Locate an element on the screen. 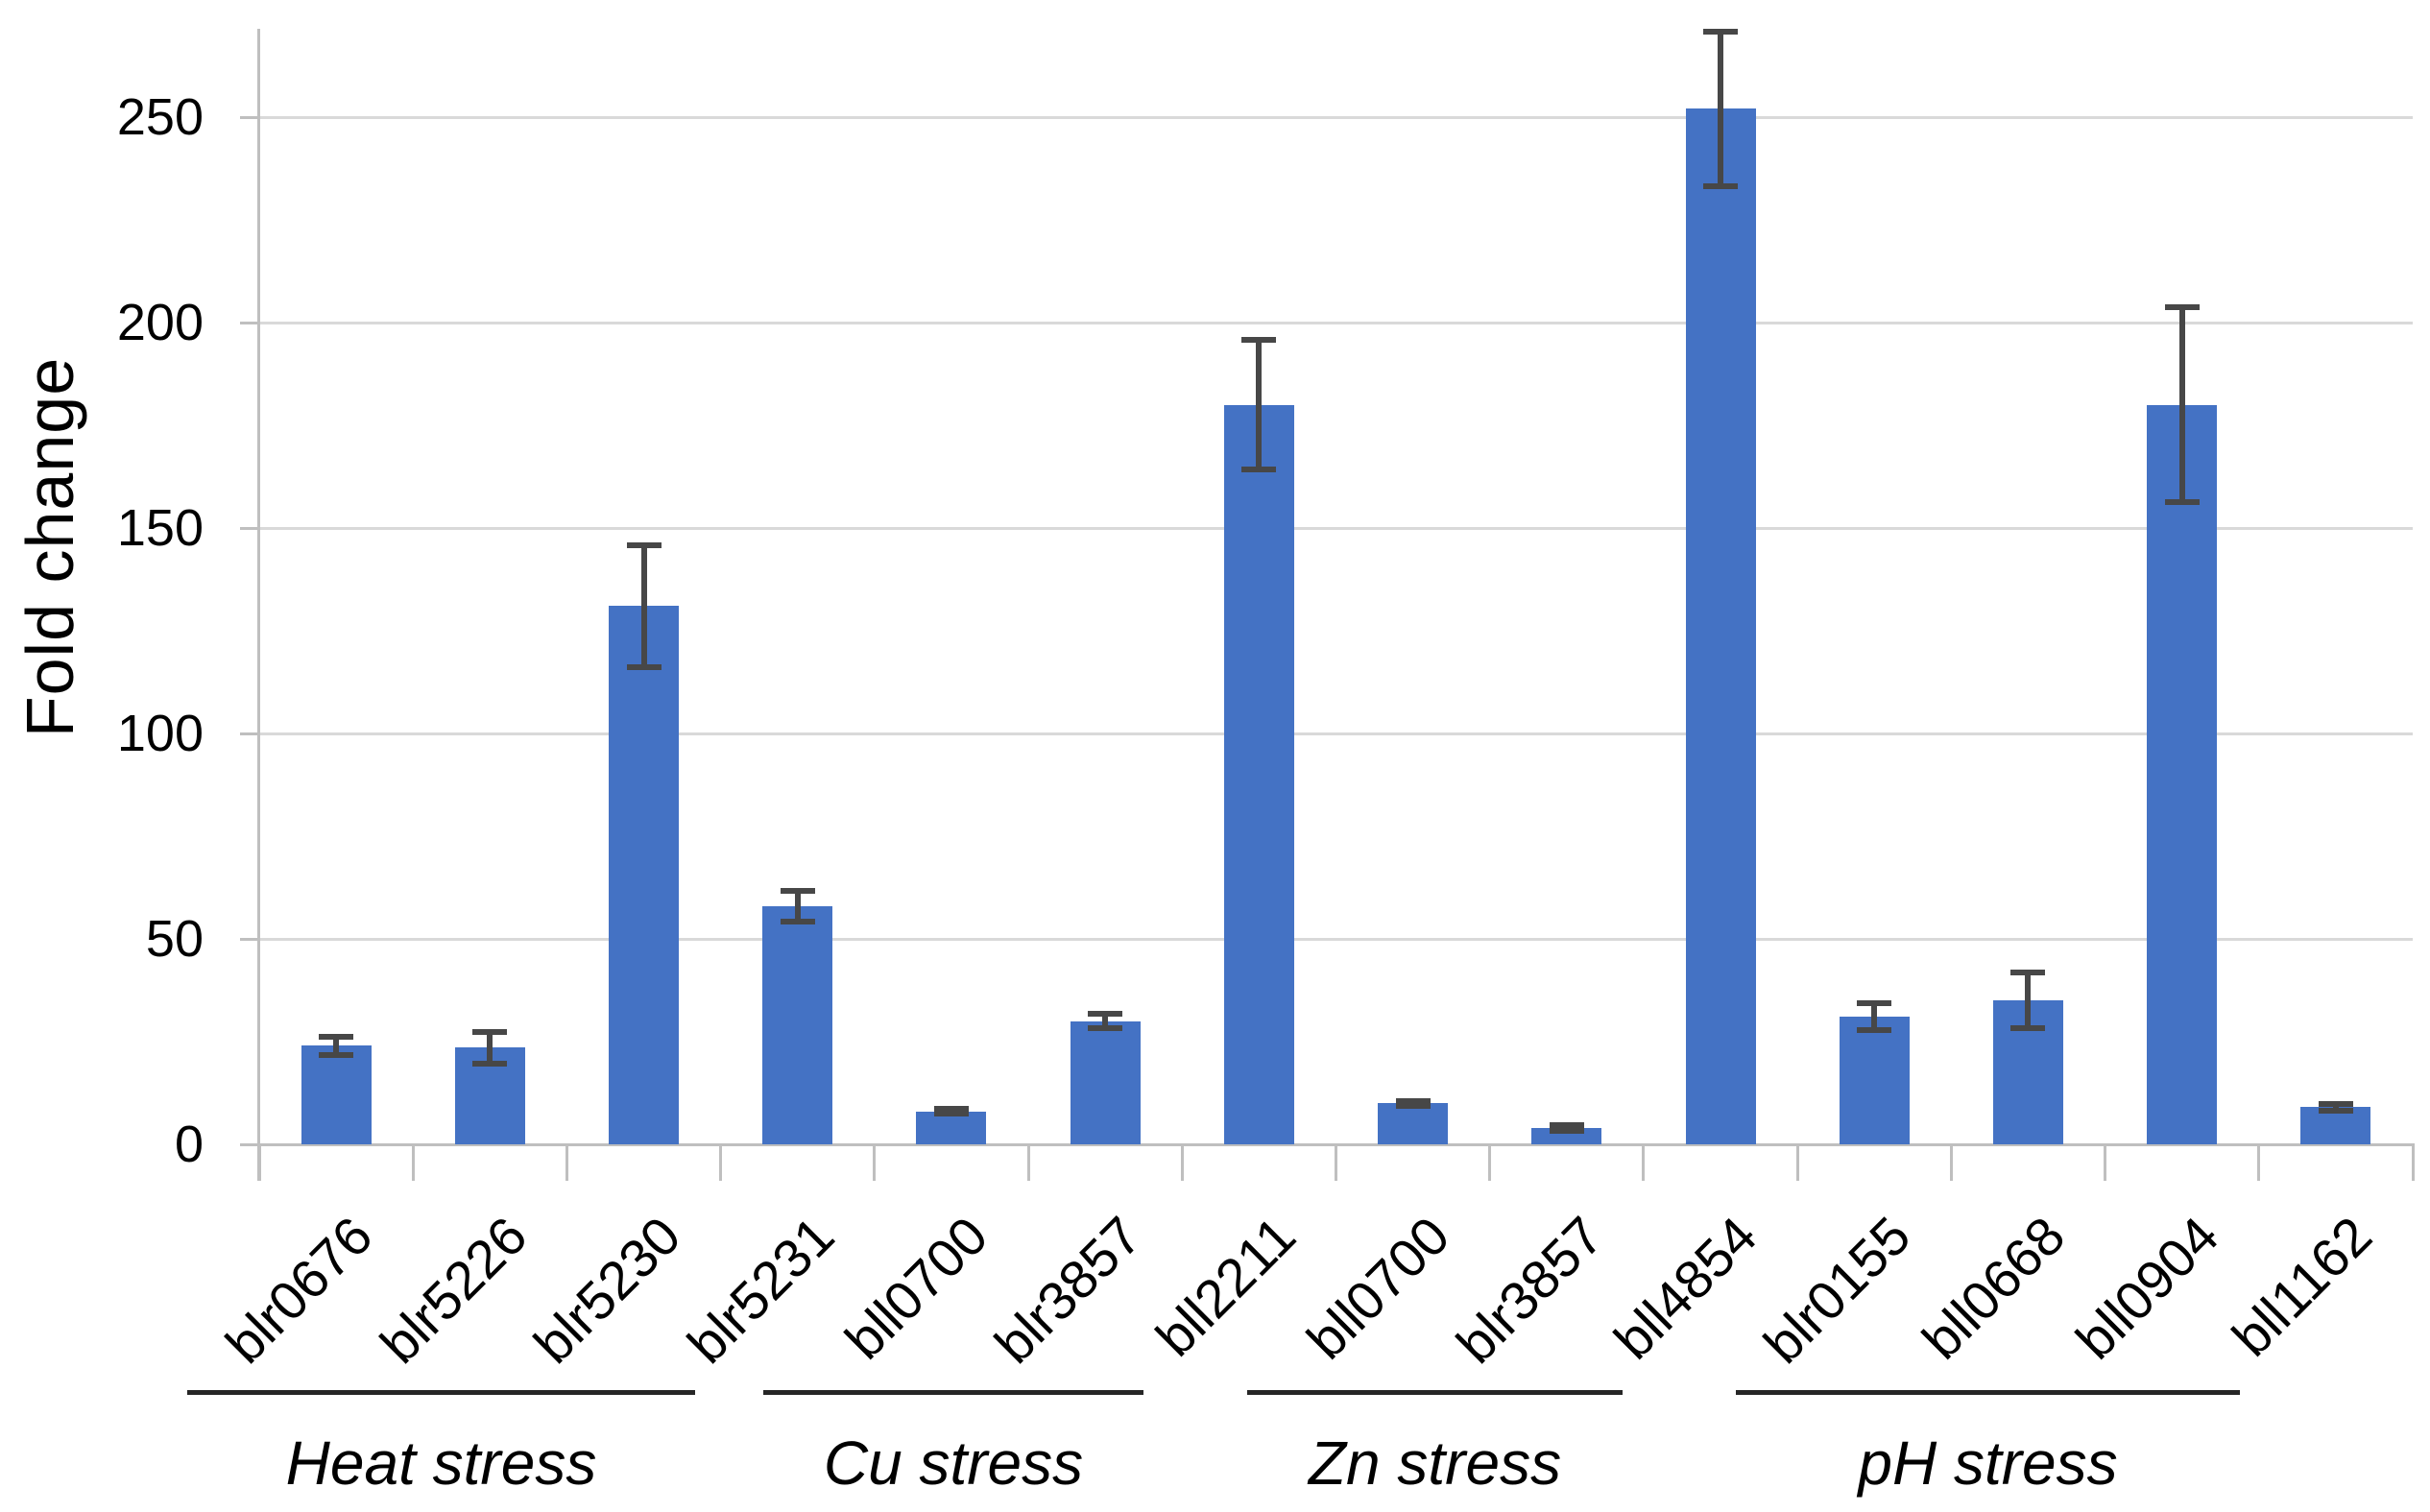 The width and height of the screenshot is (2430, 1512). error-cap-bottom-blr0155 is located at coordinates (1874, 1030).